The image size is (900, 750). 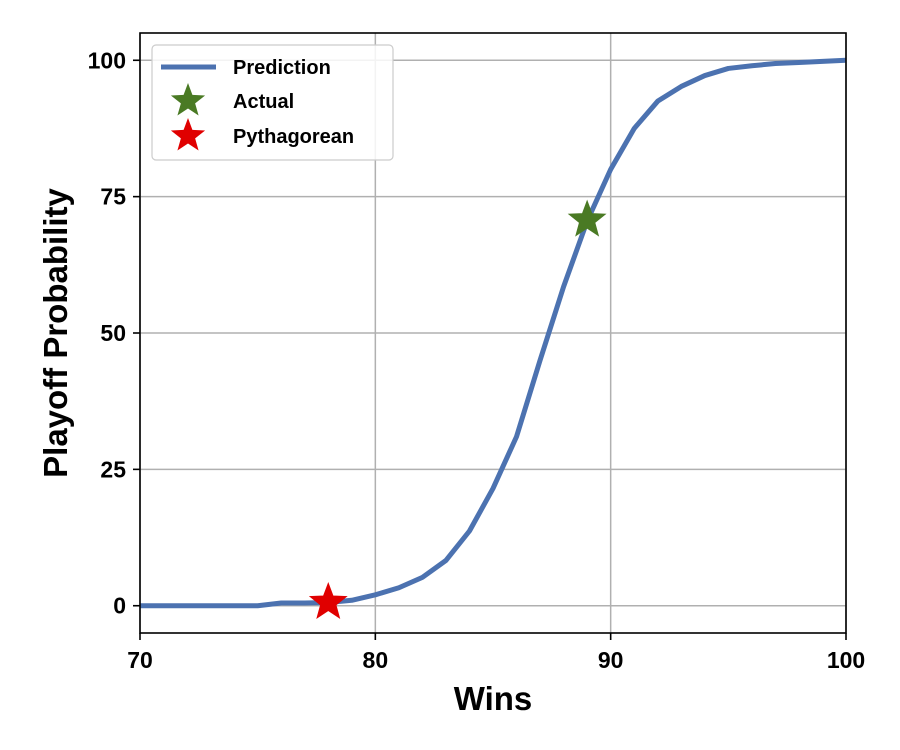 I want to click on y-tick-label: 100, so click(x=107, y=60).